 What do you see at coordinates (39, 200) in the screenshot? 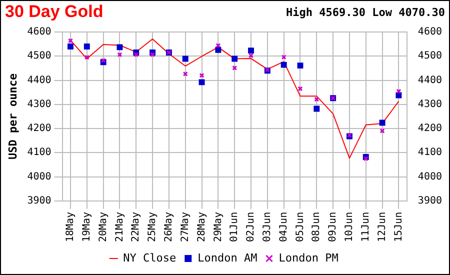
I see `y-tick-label: 3900` at bounding box center [39, 200].